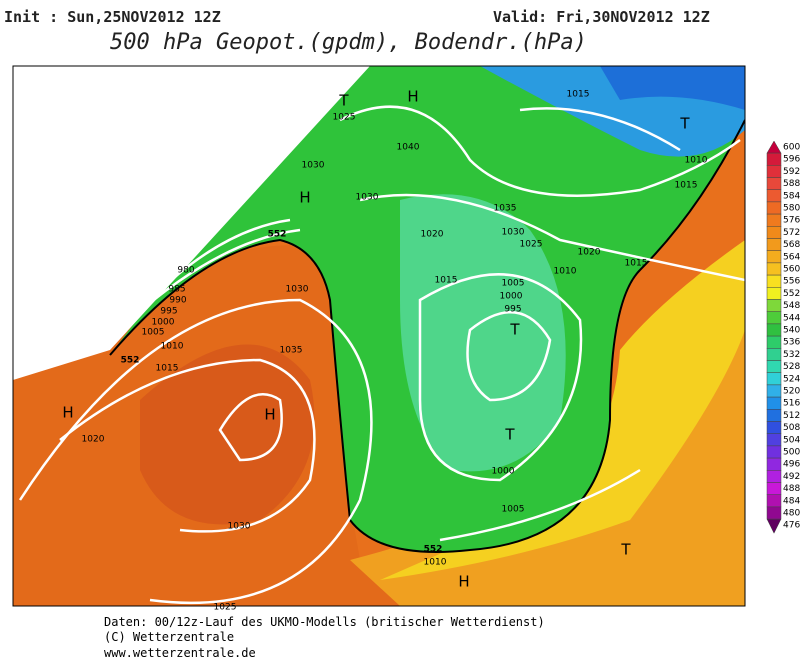 This screenshot has height=671, width=812. What do you see at coordinates (791, 477) in the screenshot?
I see `colorbar-label: 492` at bounding box center [791, 477].